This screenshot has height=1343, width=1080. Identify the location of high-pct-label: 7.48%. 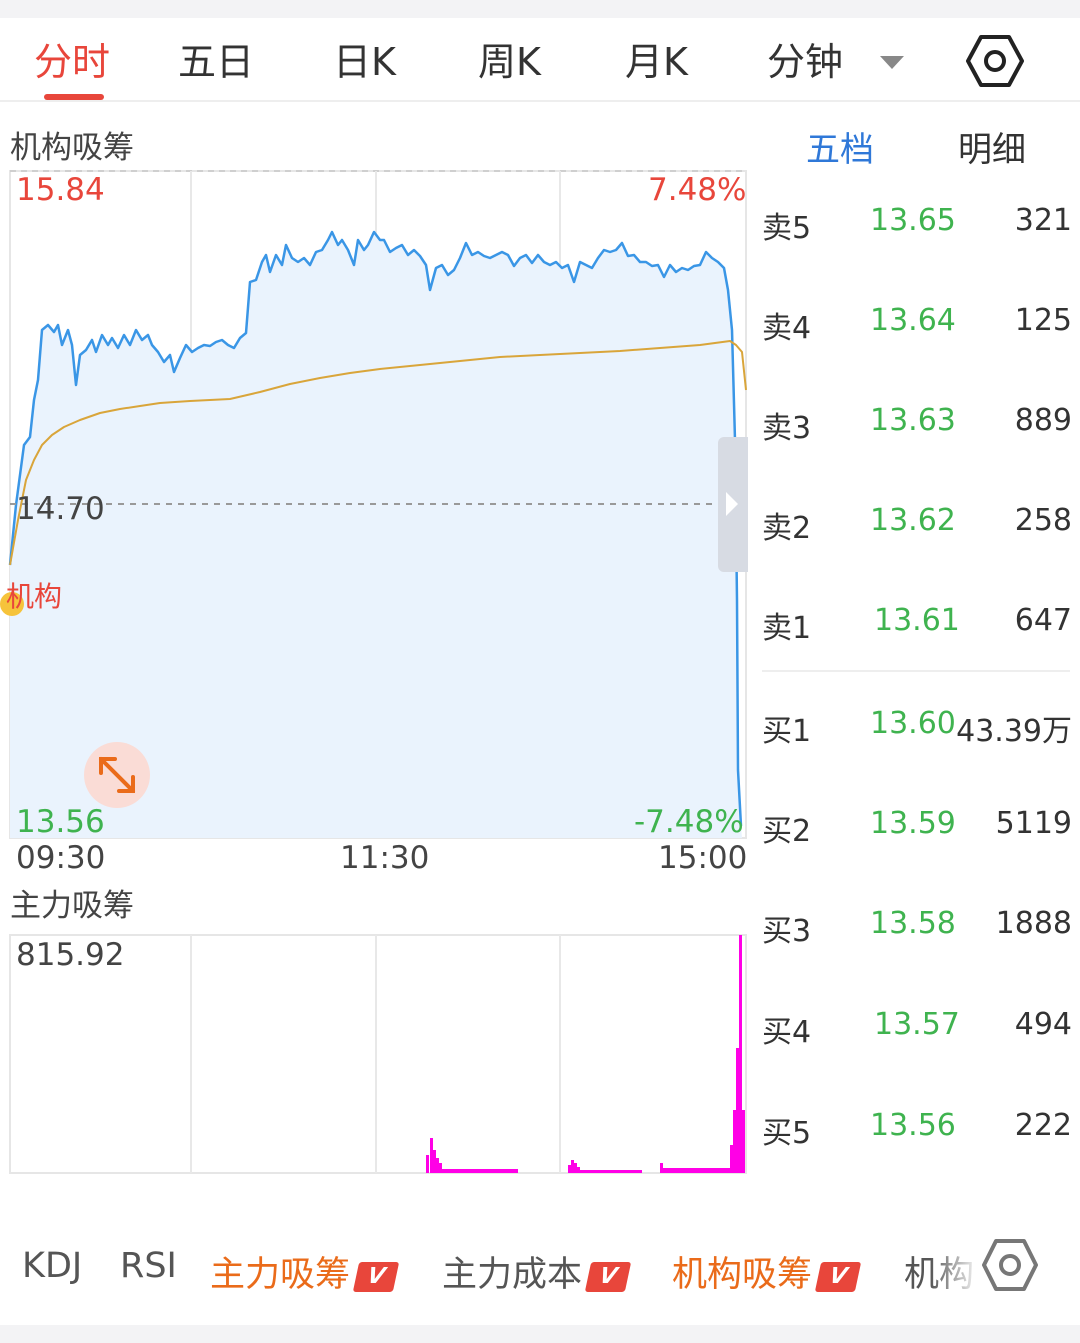
(697, 190).